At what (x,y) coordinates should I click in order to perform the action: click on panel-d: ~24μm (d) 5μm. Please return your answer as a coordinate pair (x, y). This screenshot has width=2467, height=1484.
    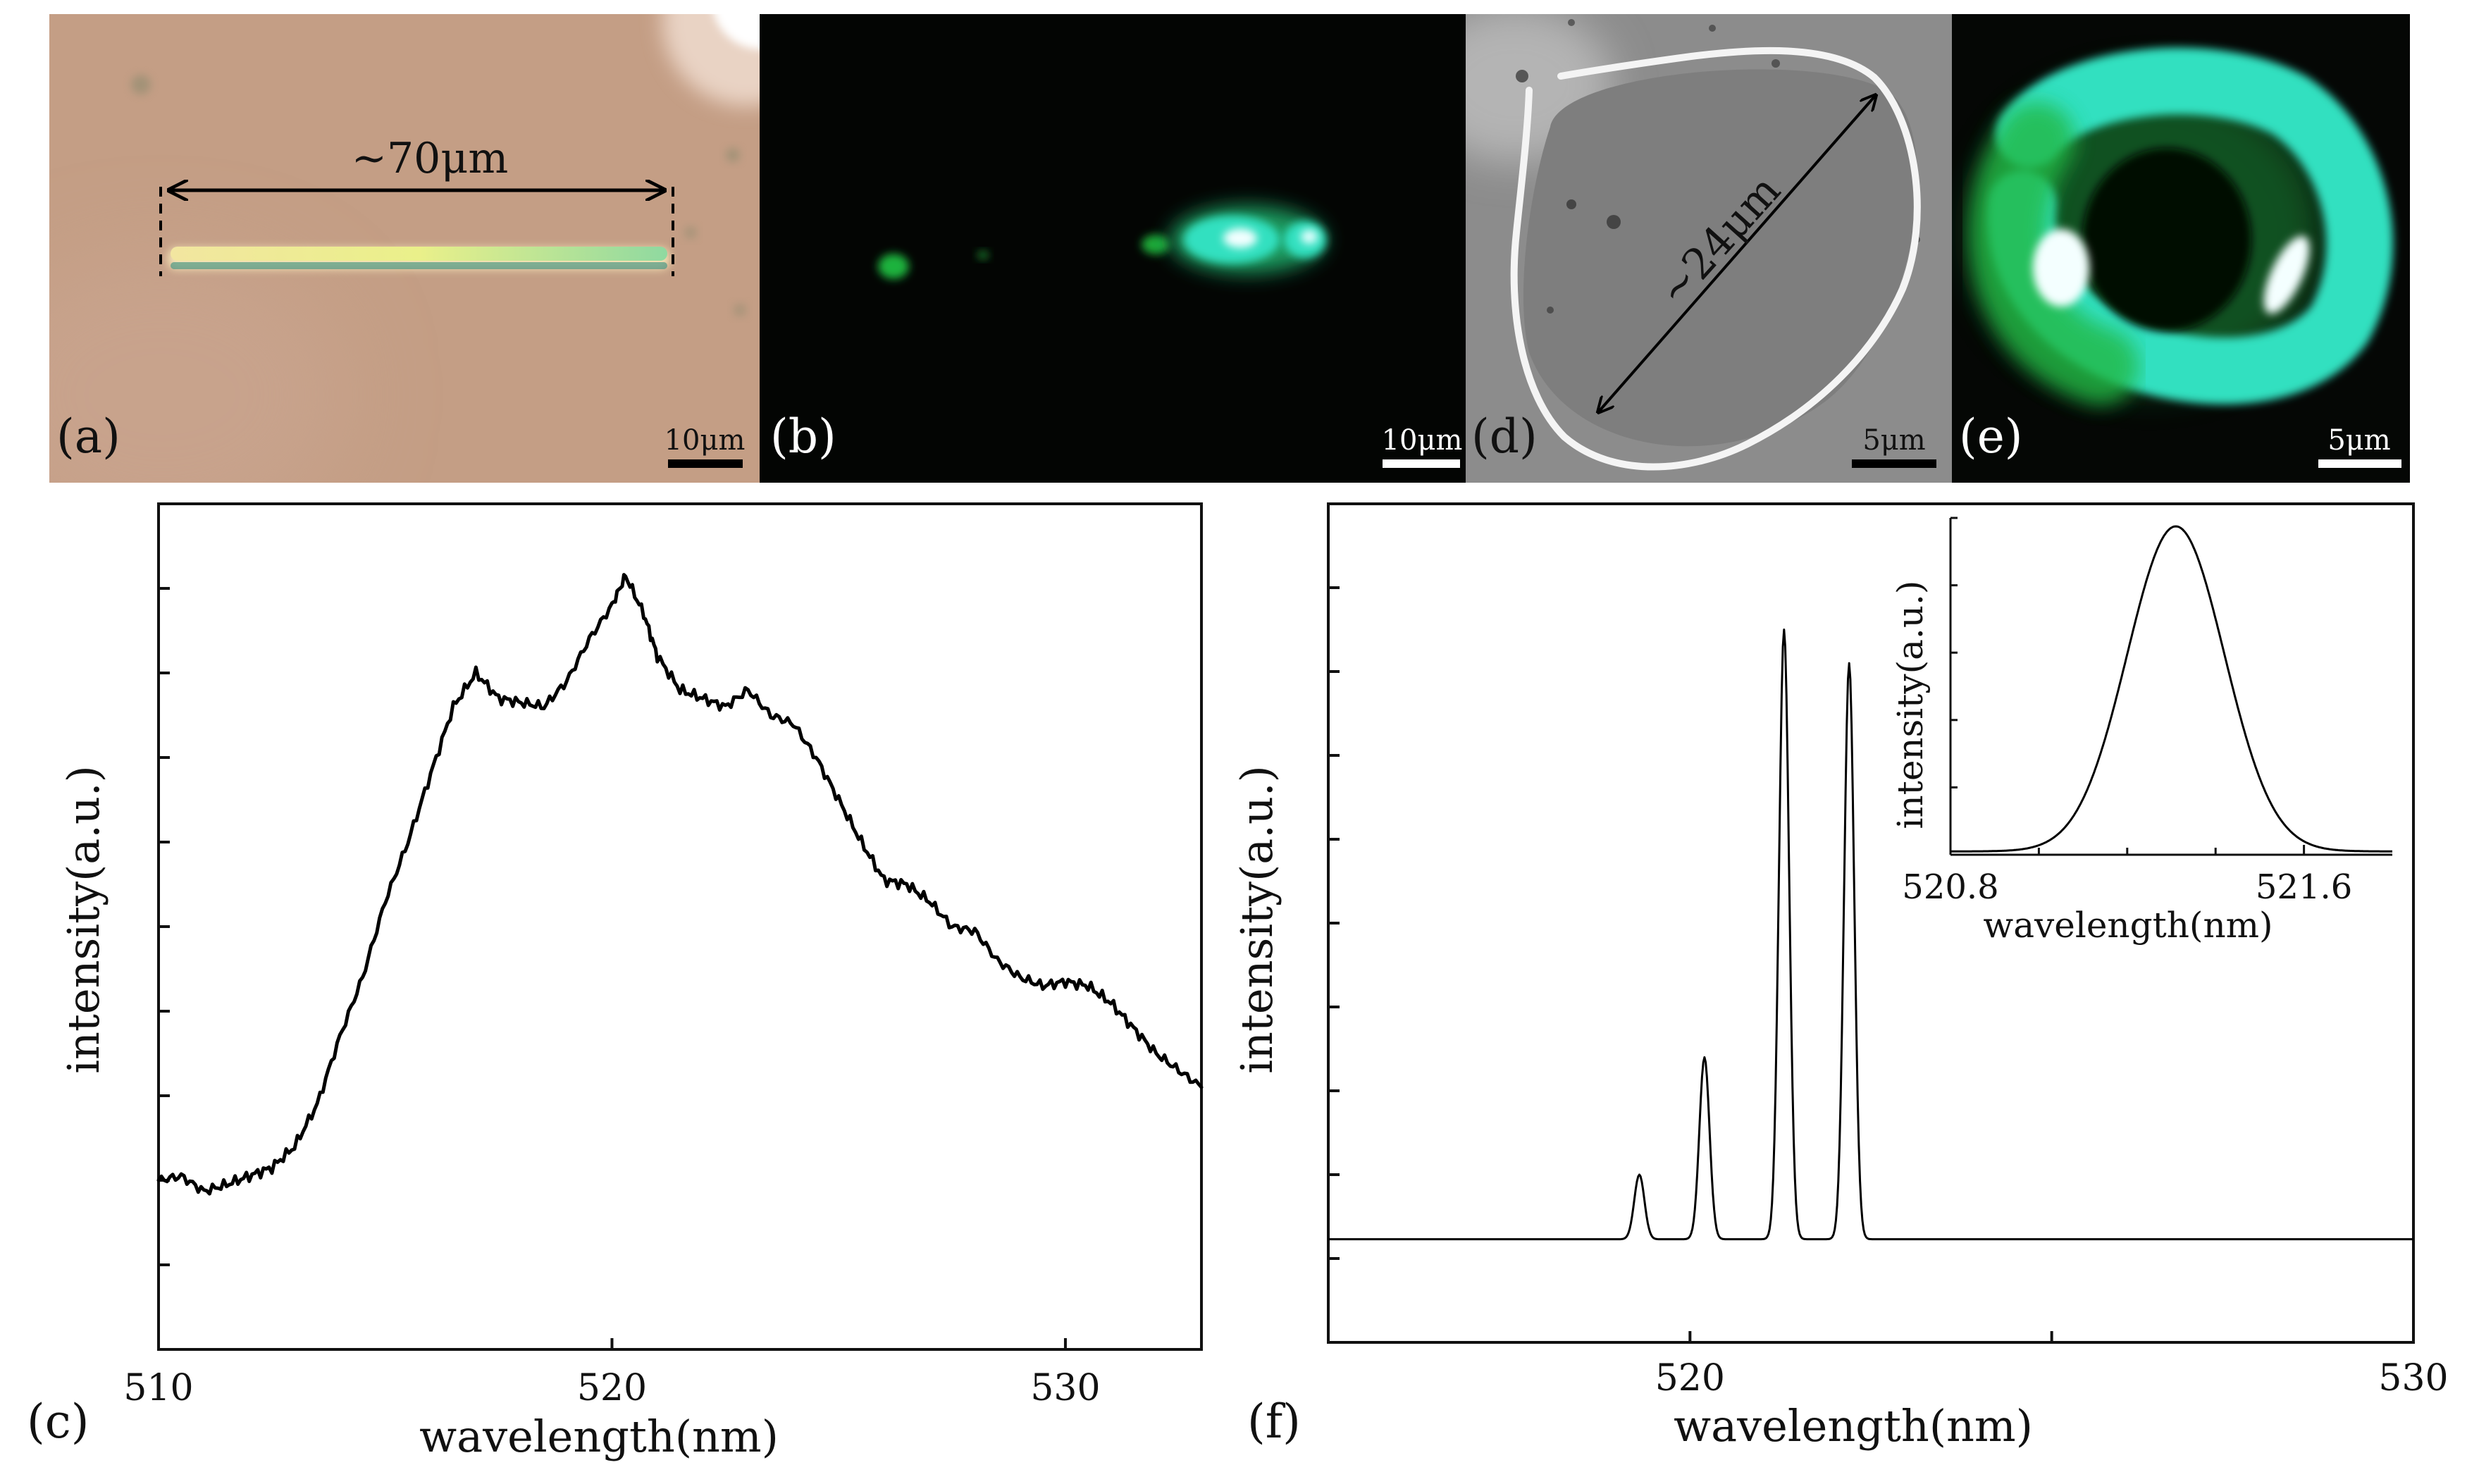
    Looking at the image, I should click on (1709, 248).